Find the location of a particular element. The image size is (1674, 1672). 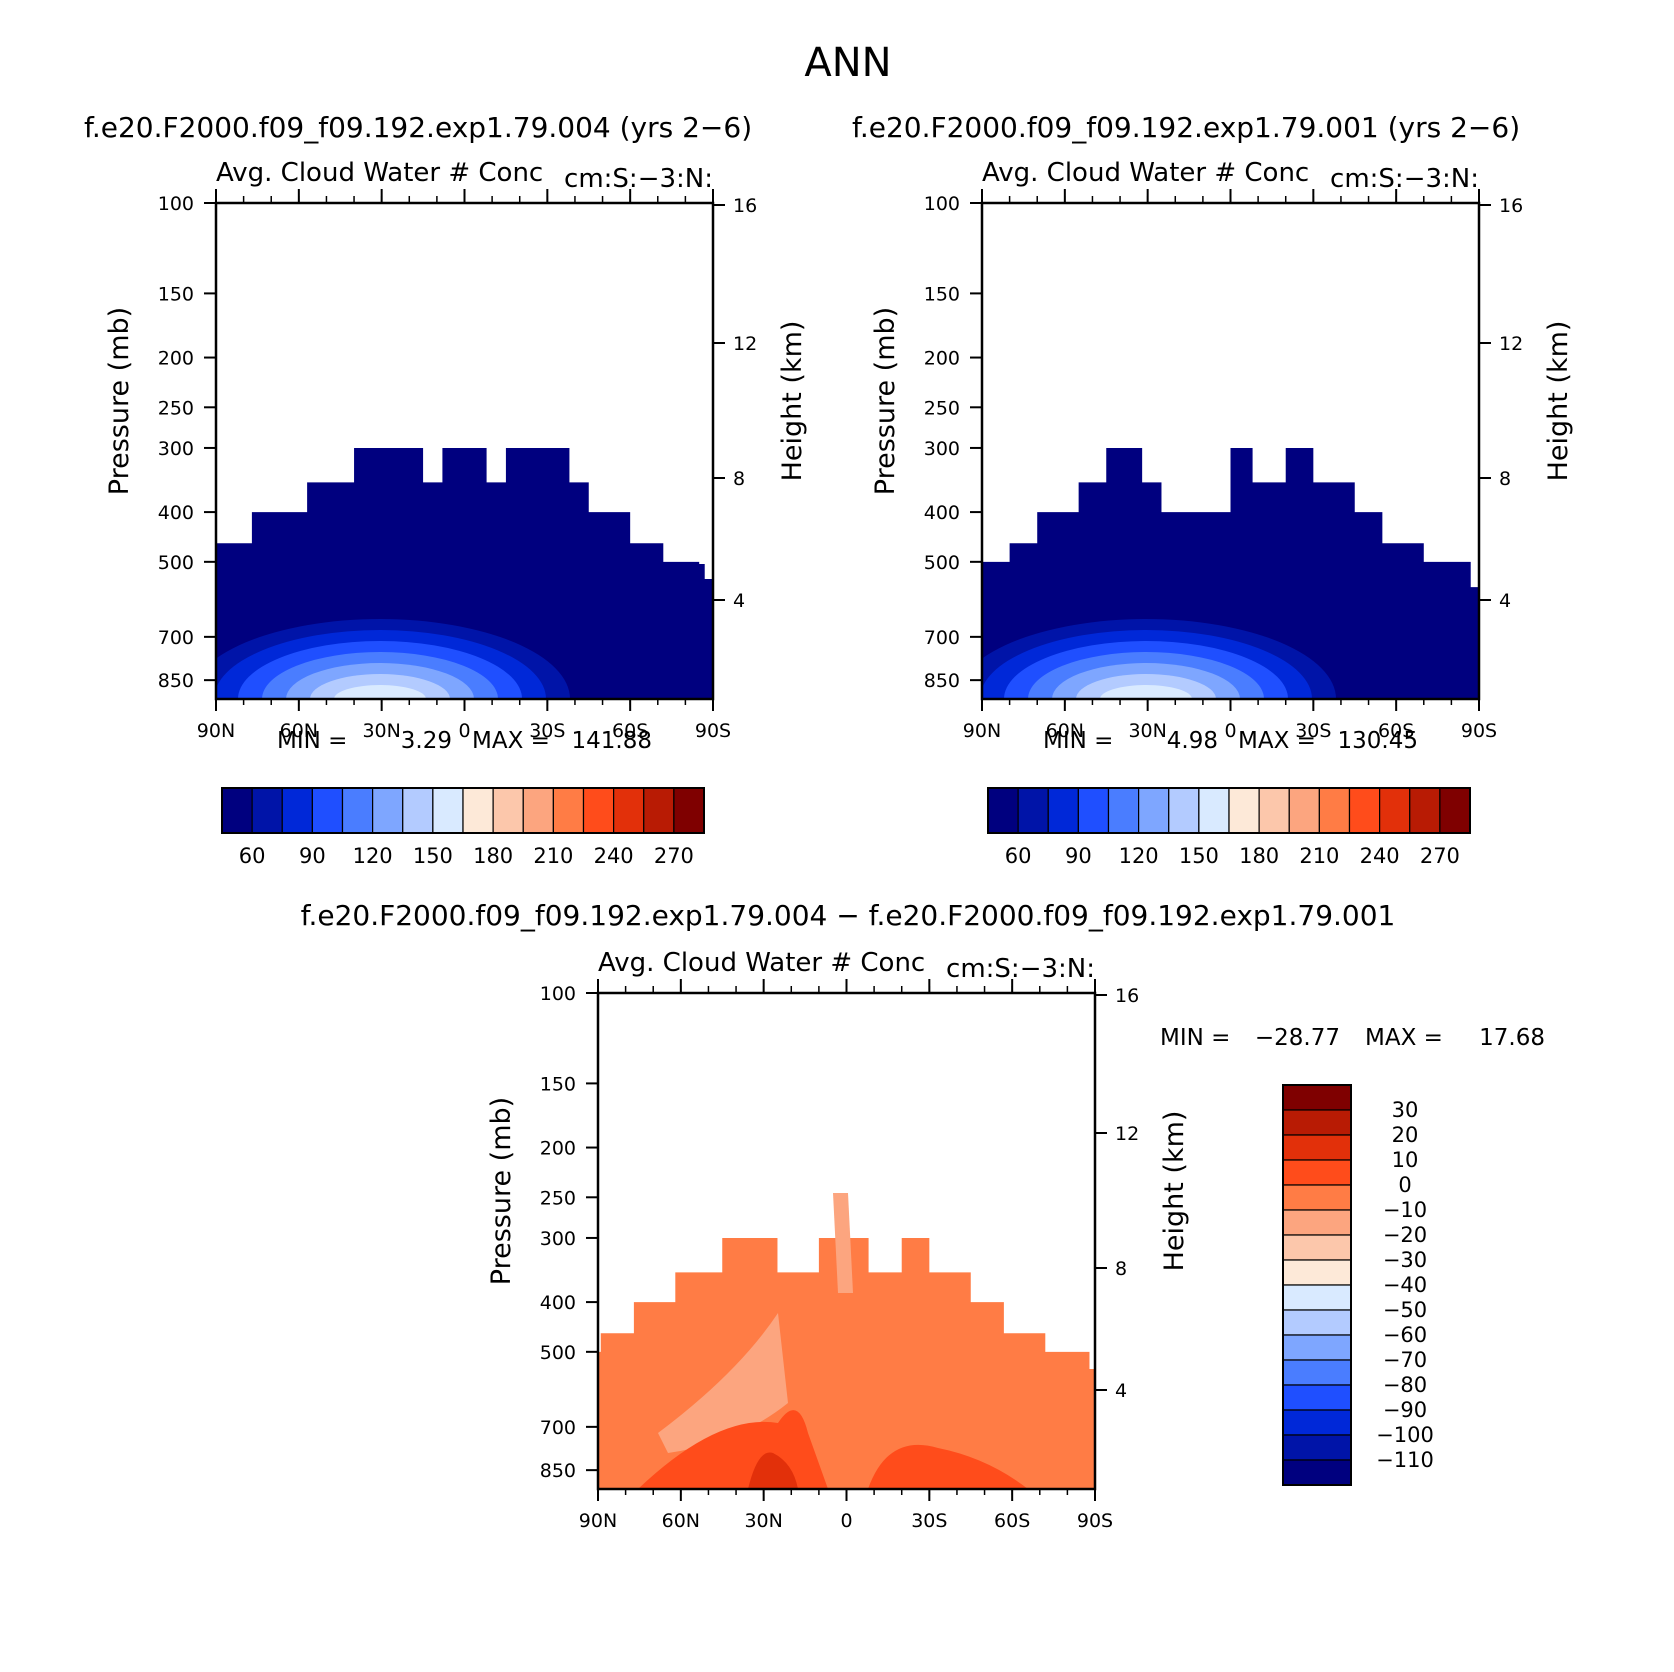

colorbar-label: 180 is located at coordinates (1259, 856).